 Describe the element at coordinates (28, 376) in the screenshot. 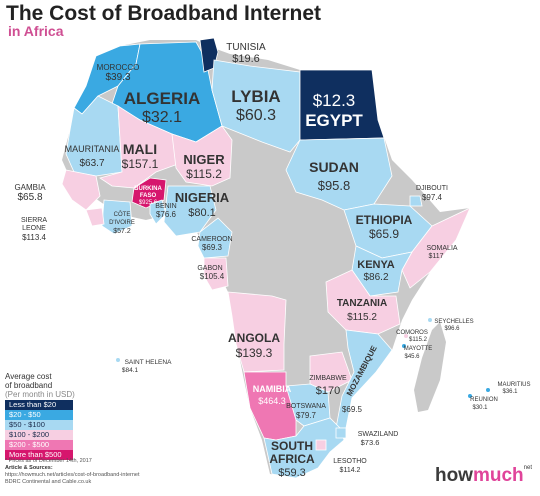

I see `legend-heading-line1: Average cost` at that location.